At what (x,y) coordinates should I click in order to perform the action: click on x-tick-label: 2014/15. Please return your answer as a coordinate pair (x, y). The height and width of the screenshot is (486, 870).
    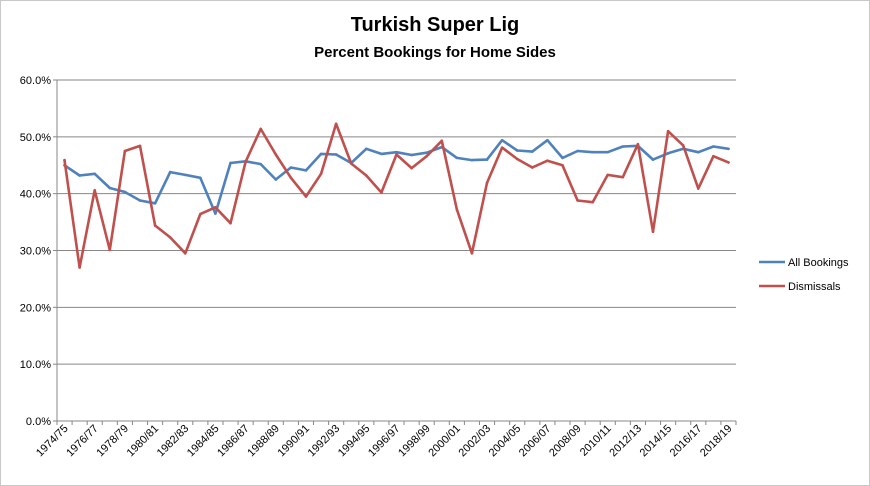
    Looking at the image, I should click on (656, 441).